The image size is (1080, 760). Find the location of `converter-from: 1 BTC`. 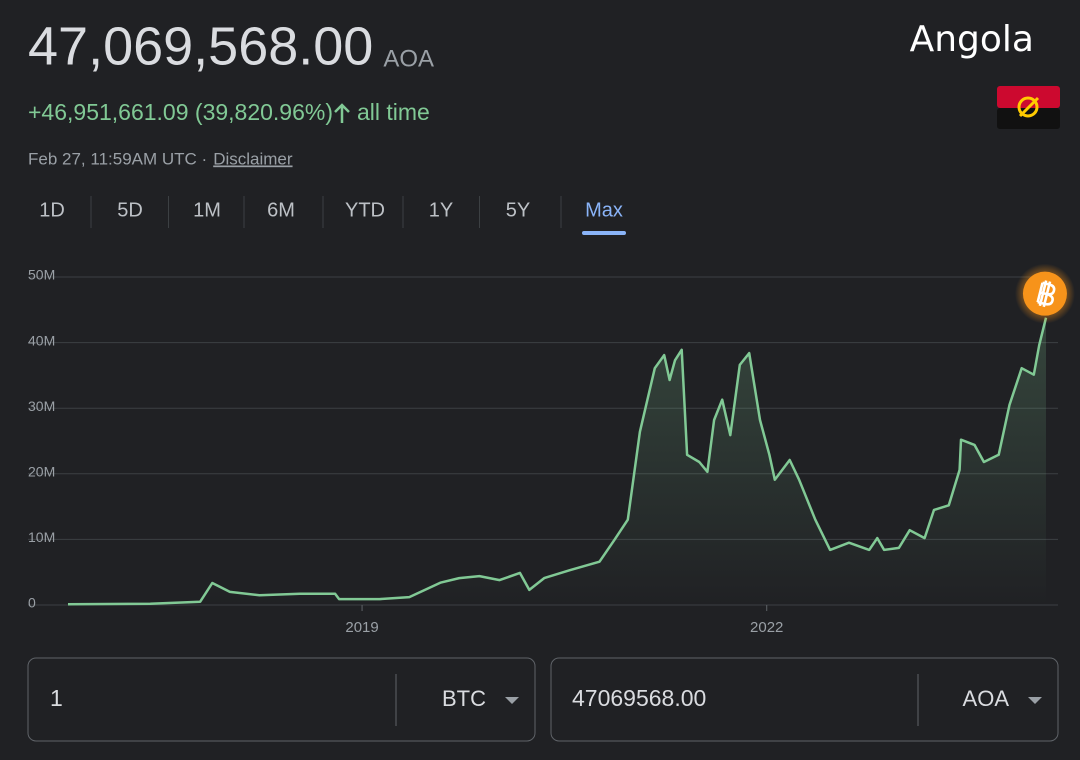

converter-from: 1 BTC is located at coordinates (281, 699).